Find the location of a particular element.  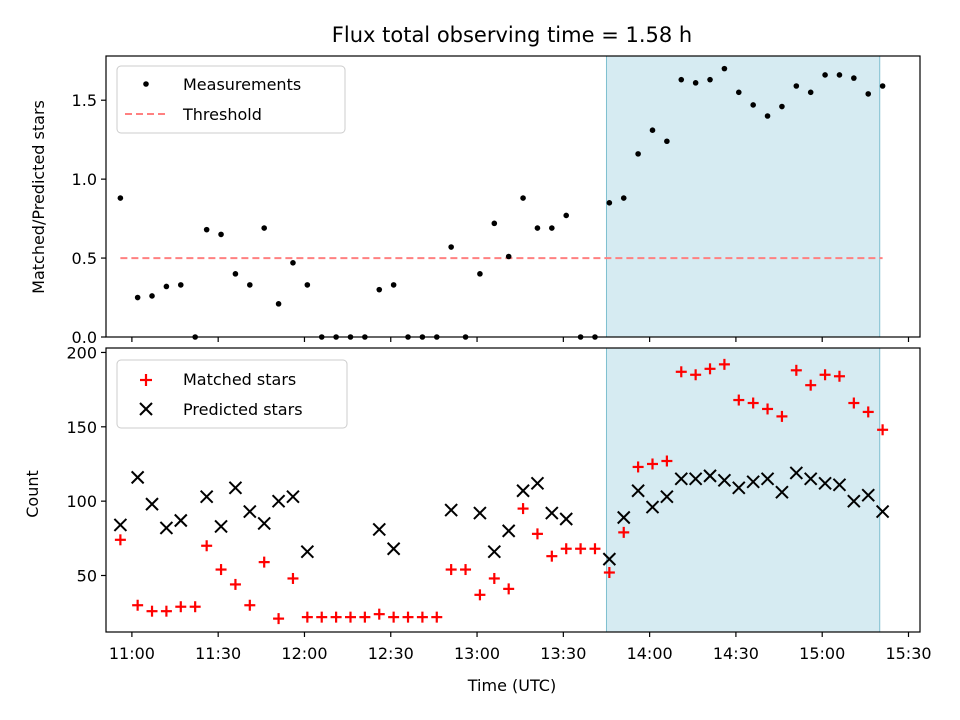

bottom-y-axis-label: Count is located at coordinates (32, 494).